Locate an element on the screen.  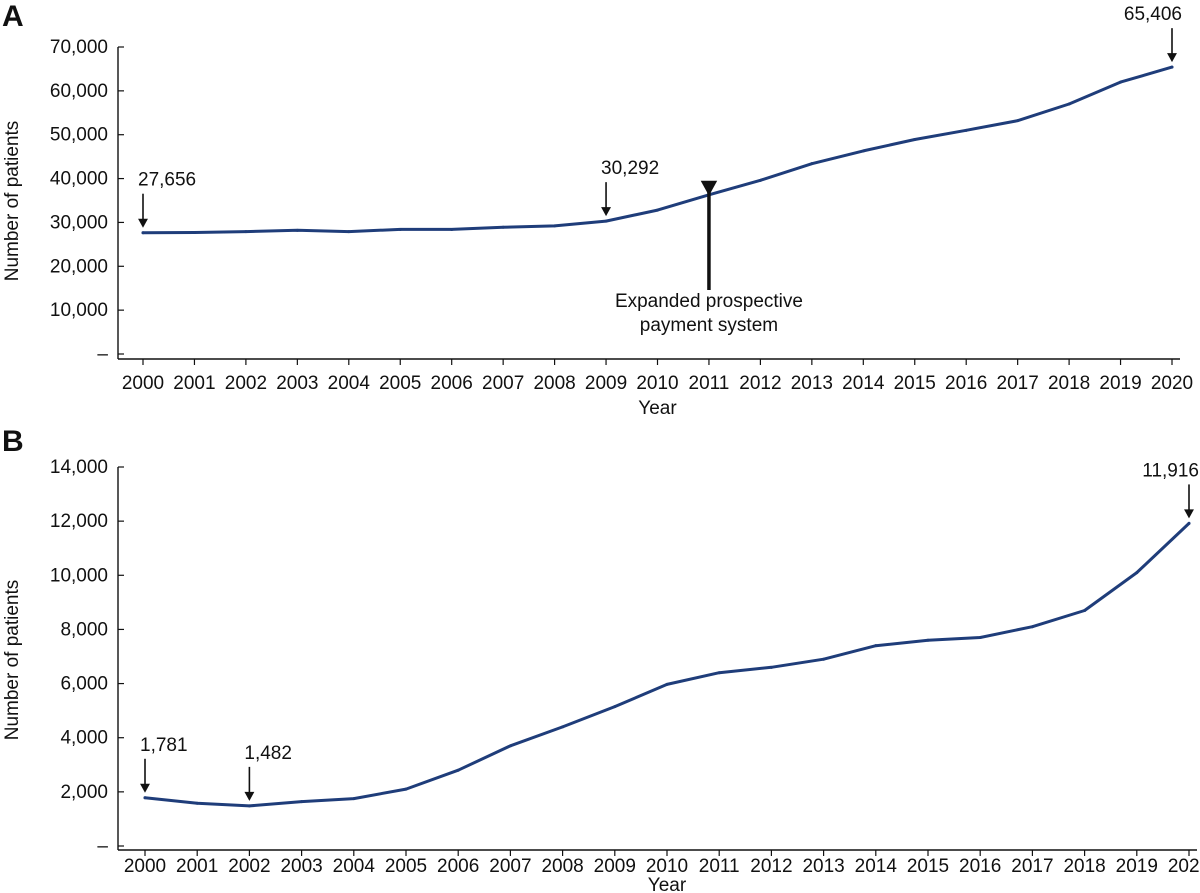
event-label-line1: Expanded prospective is located at coordinates (709, 301).